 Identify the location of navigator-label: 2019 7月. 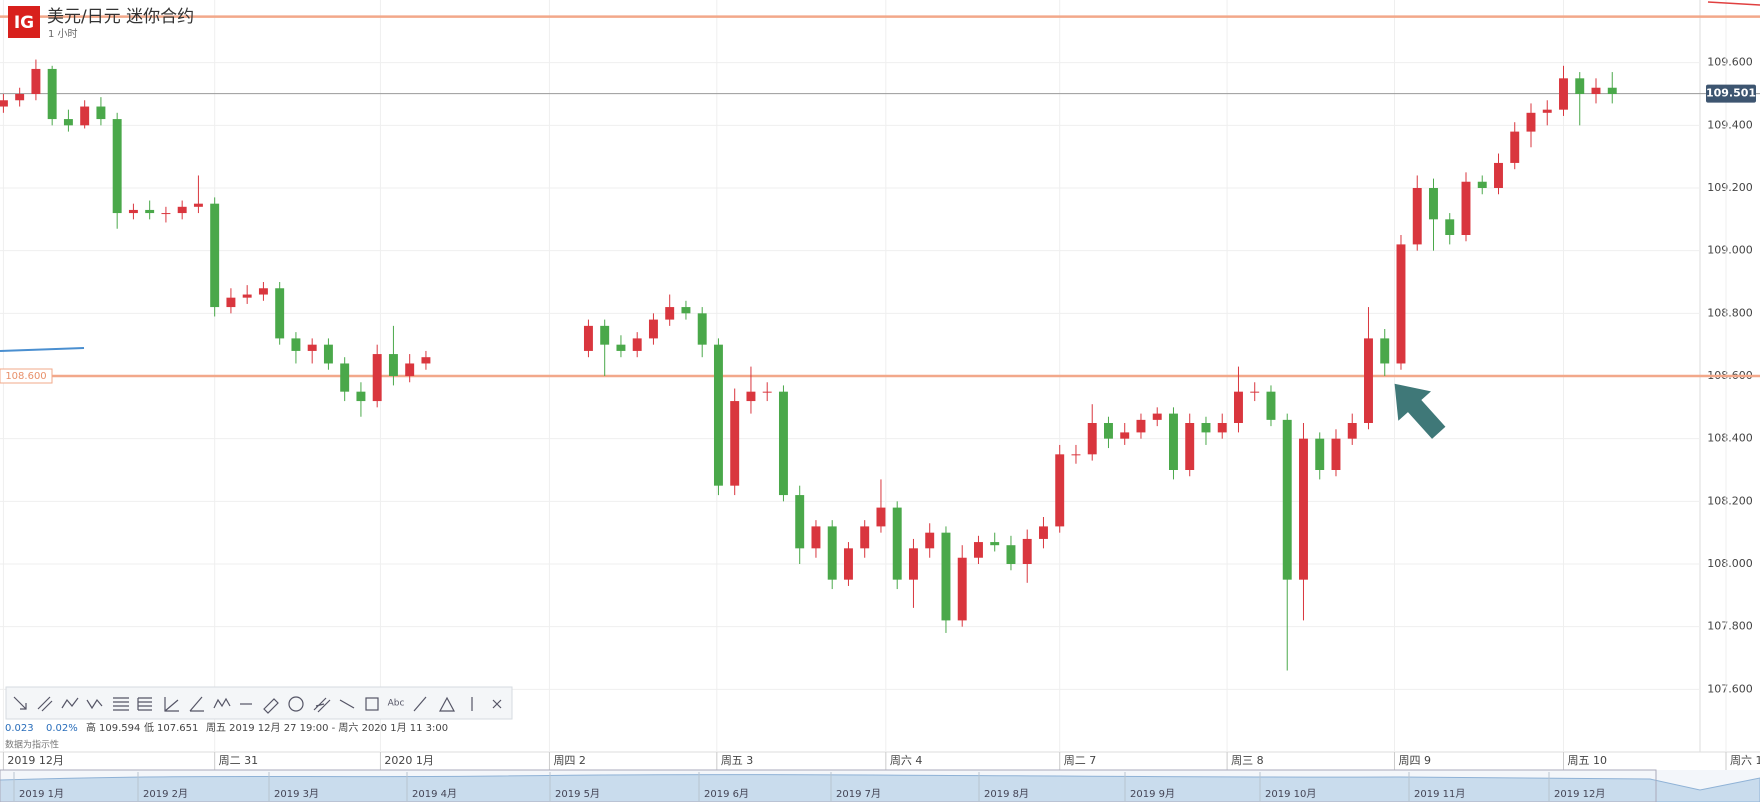
(858, 794).